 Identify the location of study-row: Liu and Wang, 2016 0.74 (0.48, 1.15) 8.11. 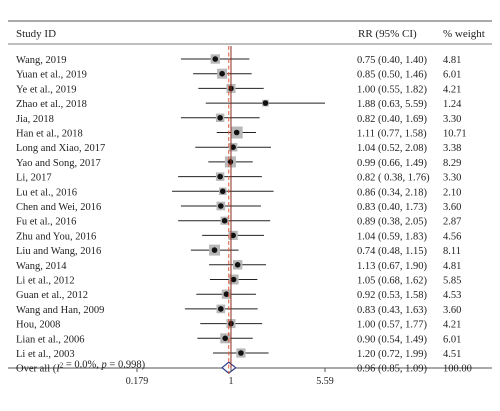
(238, 250).